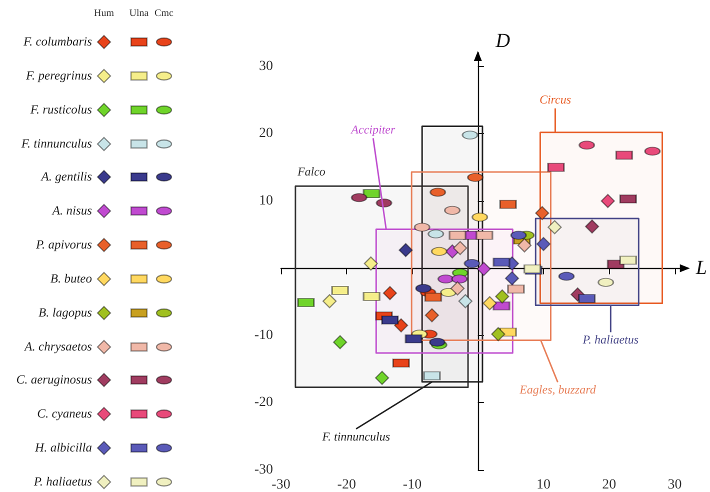 This screenshot has height=492, width=710. I want to click on legend-label: Accipiter, so click(373, 130).